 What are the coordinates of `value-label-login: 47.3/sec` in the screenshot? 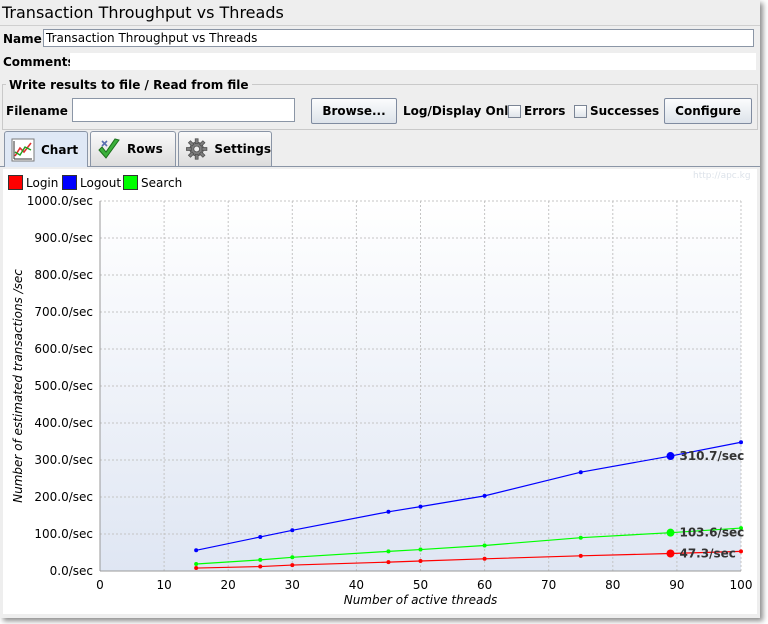 It's located at (707, 553).